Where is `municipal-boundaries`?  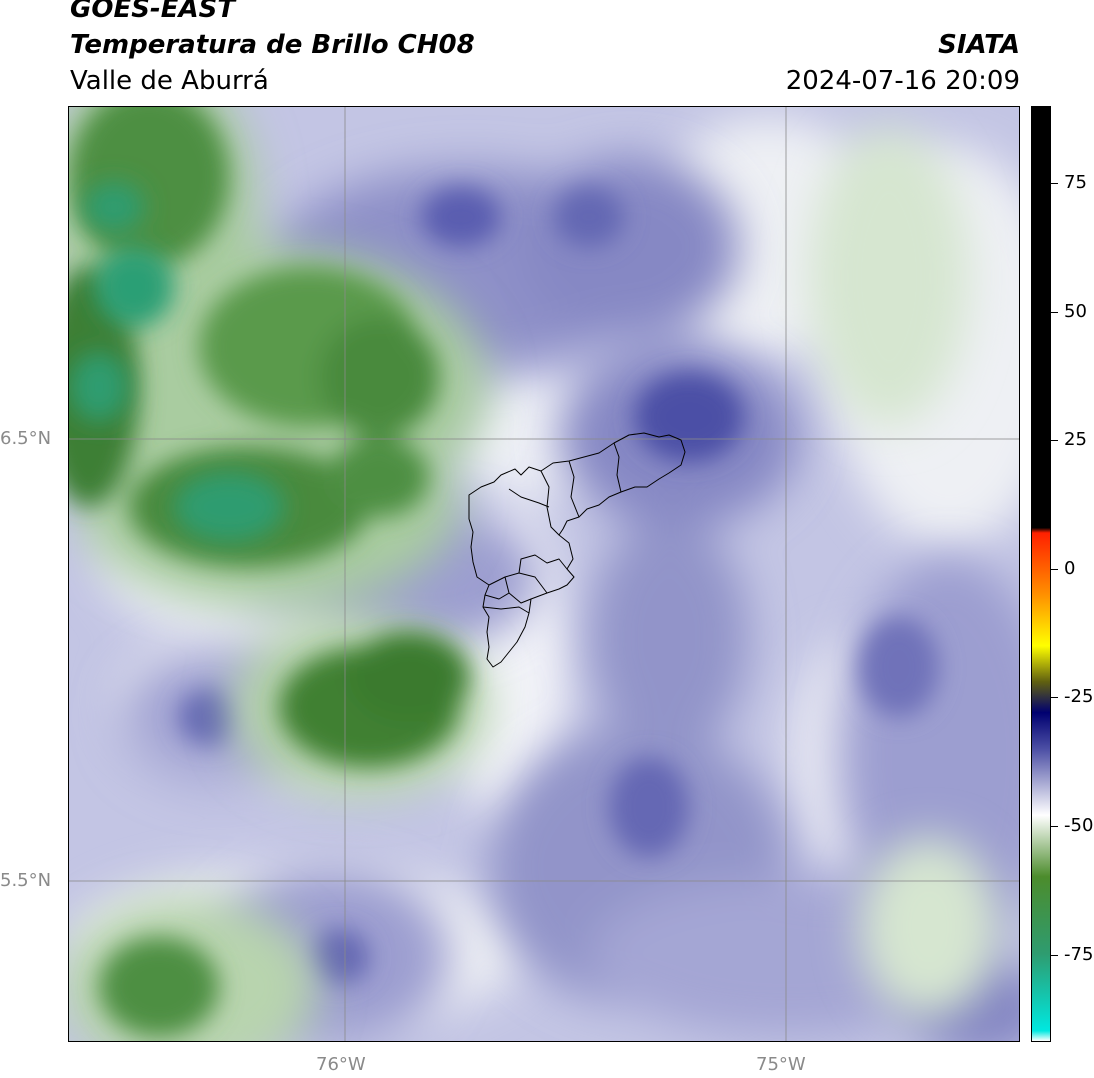
municipal-boundaries is located at coordinates (577, 550).